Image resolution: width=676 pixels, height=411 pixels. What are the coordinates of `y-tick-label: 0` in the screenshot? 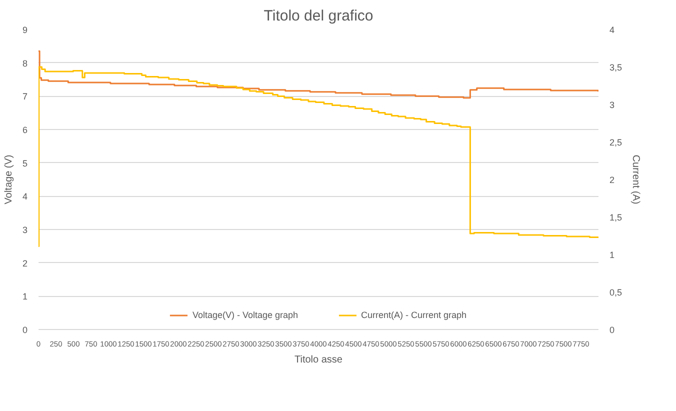 It's located at (25, 330).